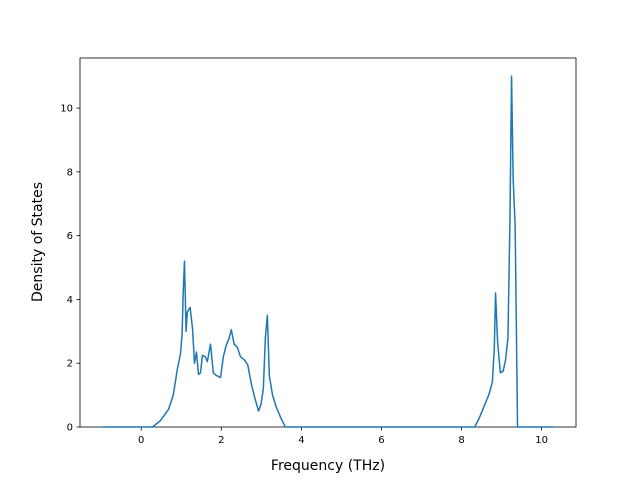 This screenshot has height=484, width=640. I want to click on y-axis-label: Density of States, so click(38, 242).